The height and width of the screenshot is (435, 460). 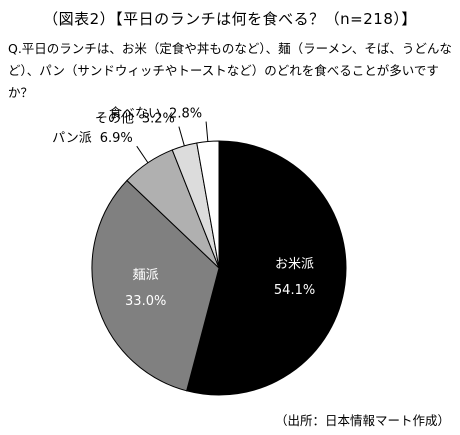 I want to click on slice-value-other: 3.2%, so click(x=158, y=119).